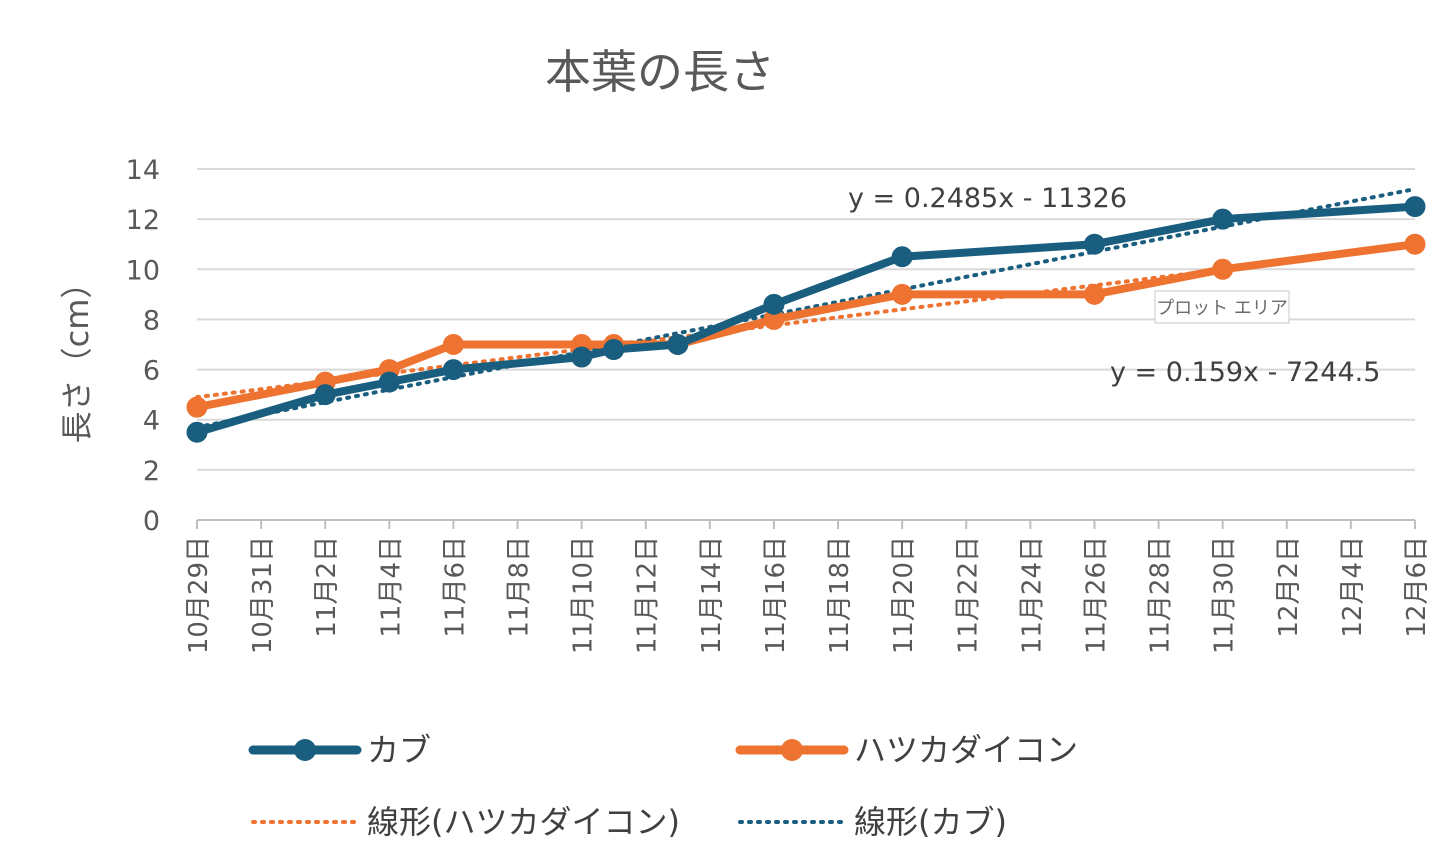 The width and height of the screenshot is (1439, 857). Describe the element at coordinates (1161, 595) in the screenshot. I see `x-tick-label: 11月28日` at that location.